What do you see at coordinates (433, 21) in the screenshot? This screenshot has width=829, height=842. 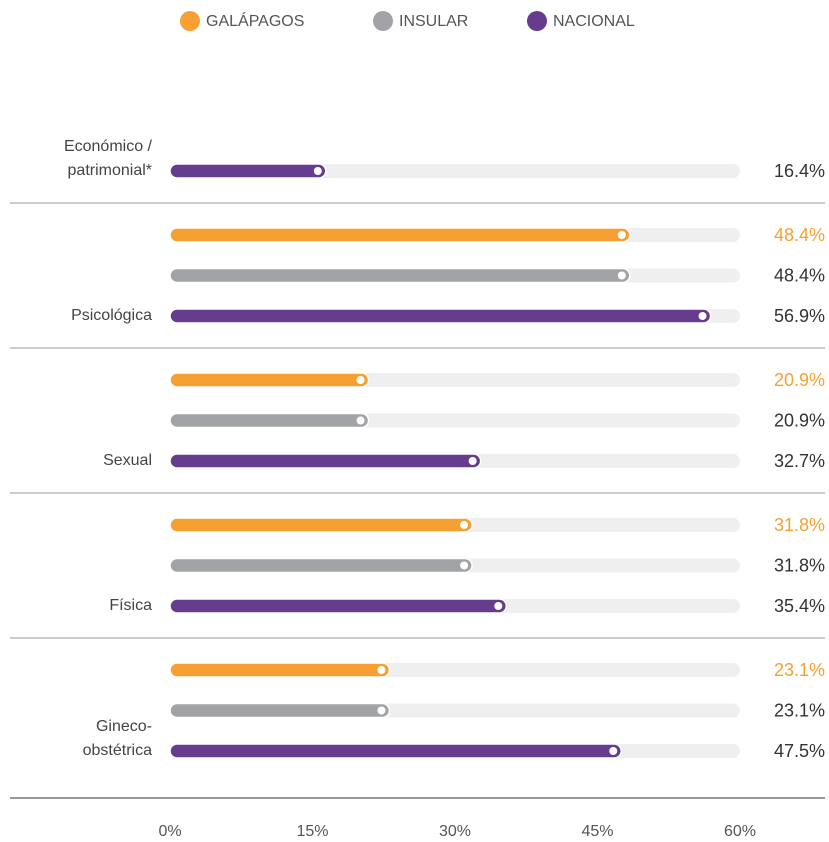 I see `legend-label: INSULAR` at bounding box center [433, 21].